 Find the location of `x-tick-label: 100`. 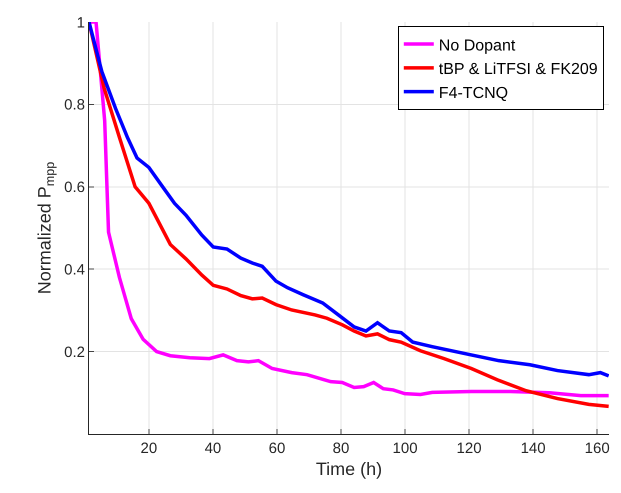

x-tick-label: 100 is located at coordinates (405, 448).